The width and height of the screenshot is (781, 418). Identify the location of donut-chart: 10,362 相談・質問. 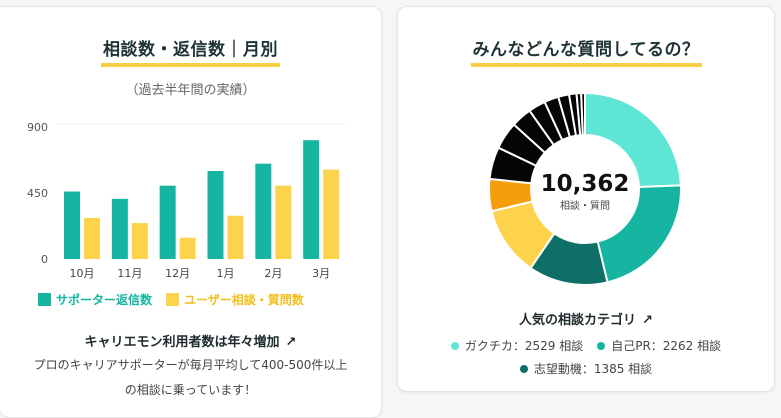
(585, 188).